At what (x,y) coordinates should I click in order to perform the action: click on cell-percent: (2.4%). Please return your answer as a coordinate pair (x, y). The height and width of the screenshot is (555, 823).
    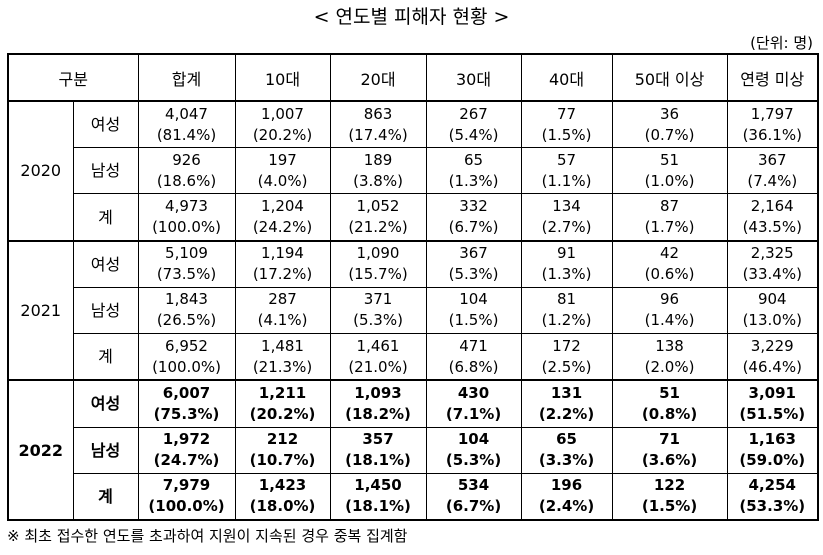
    Looking at the image, I should click on (566, 506).